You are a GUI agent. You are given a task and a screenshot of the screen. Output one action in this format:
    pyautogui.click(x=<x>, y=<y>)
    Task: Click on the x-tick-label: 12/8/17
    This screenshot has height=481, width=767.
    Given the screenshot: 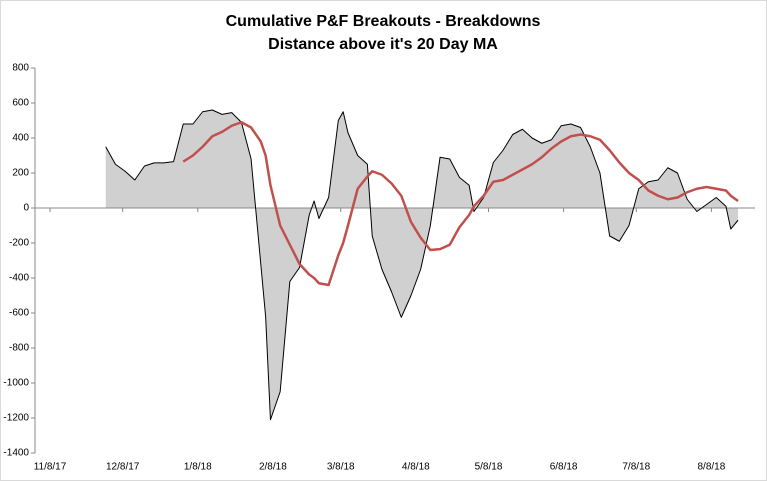 What is the action you would take?
    pyautogui.click(x=123, y=467)
    